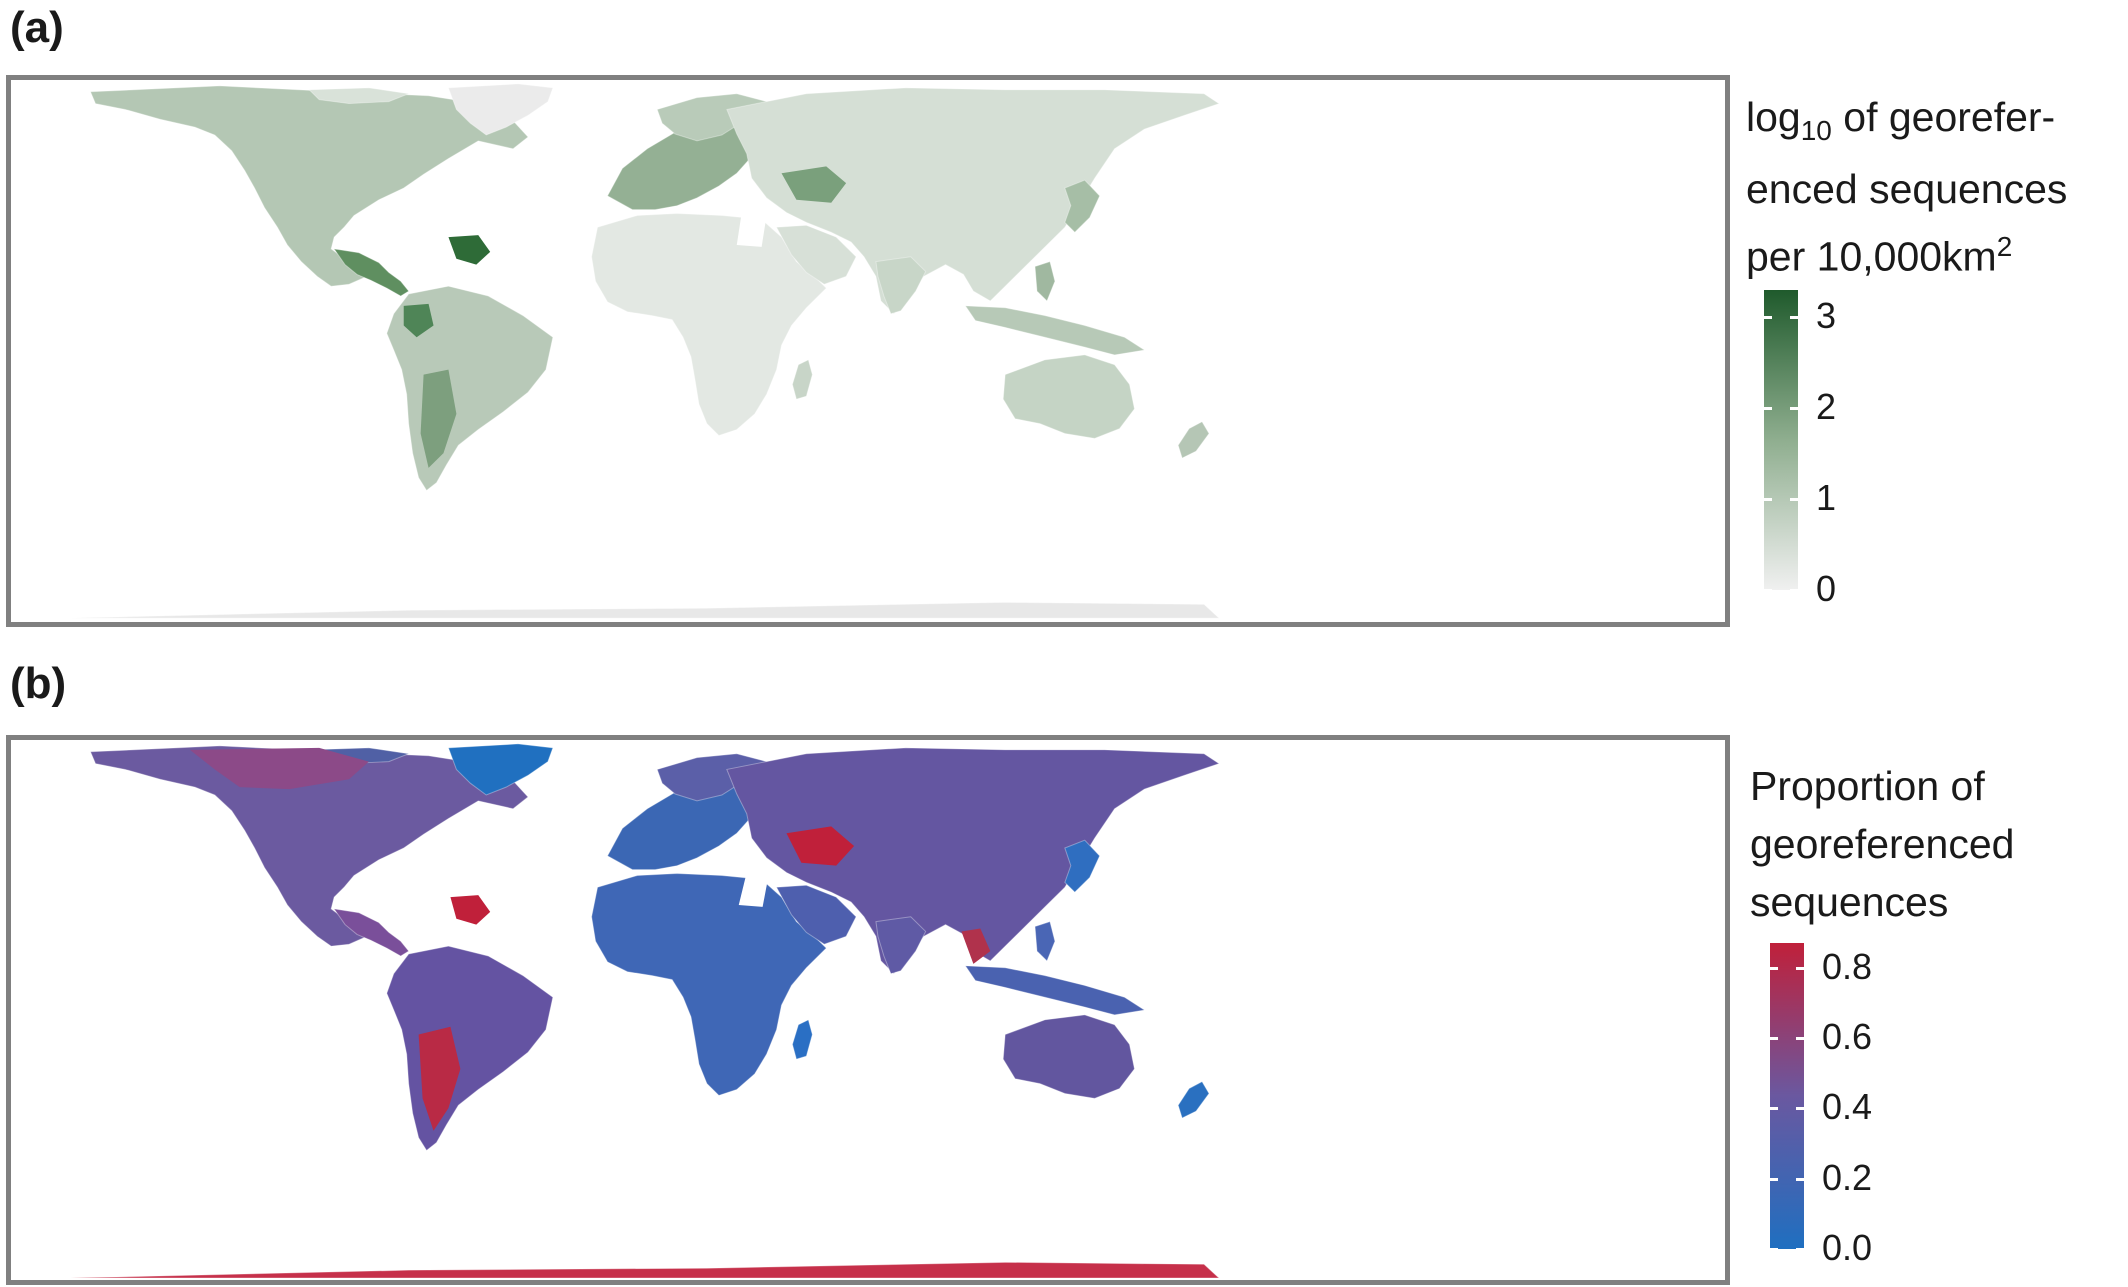 The image size is (2128, 1287). I want to click on region-asia, so click(973, 201).